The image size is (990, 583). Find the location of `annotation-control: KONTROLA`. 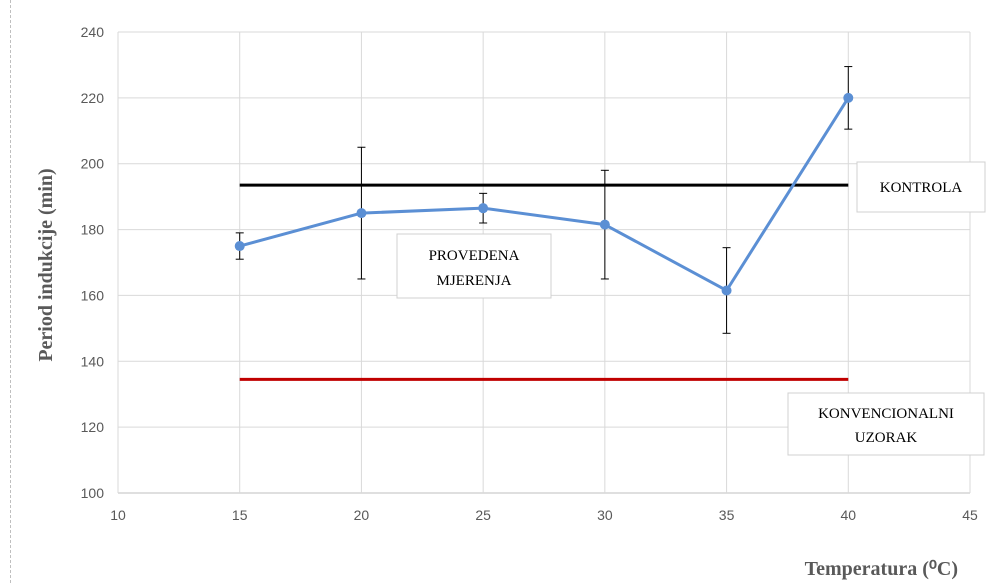

annotation-control: KONTROLA is located at coordinates (921, 187).